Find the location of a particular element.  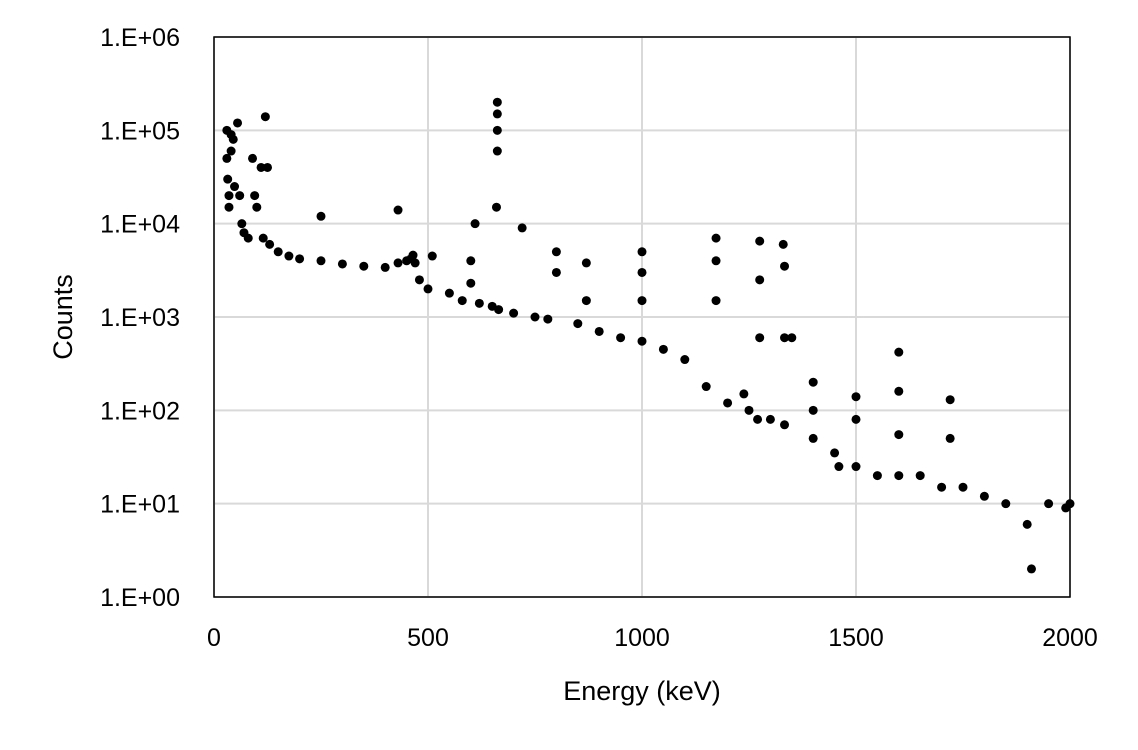

y-tick-label: 1.E+05 is located at coordinates (140, 131).